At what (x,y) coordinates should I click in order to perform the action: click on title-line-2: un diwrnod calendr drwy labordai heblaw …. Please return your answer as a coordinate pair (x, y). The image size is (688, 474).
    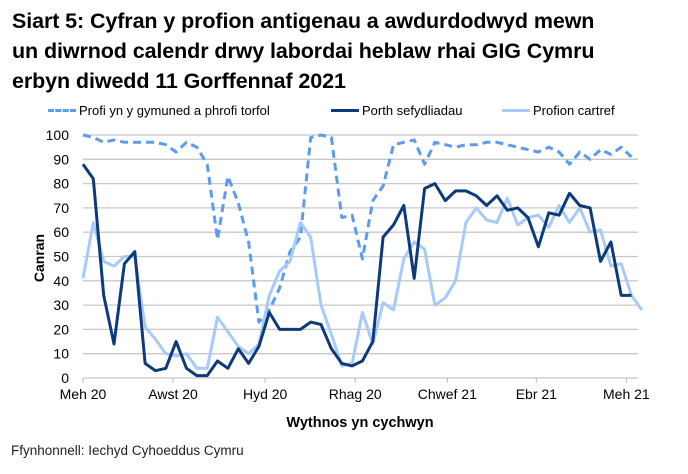
    Looking at the image, I should click on (303, 51).